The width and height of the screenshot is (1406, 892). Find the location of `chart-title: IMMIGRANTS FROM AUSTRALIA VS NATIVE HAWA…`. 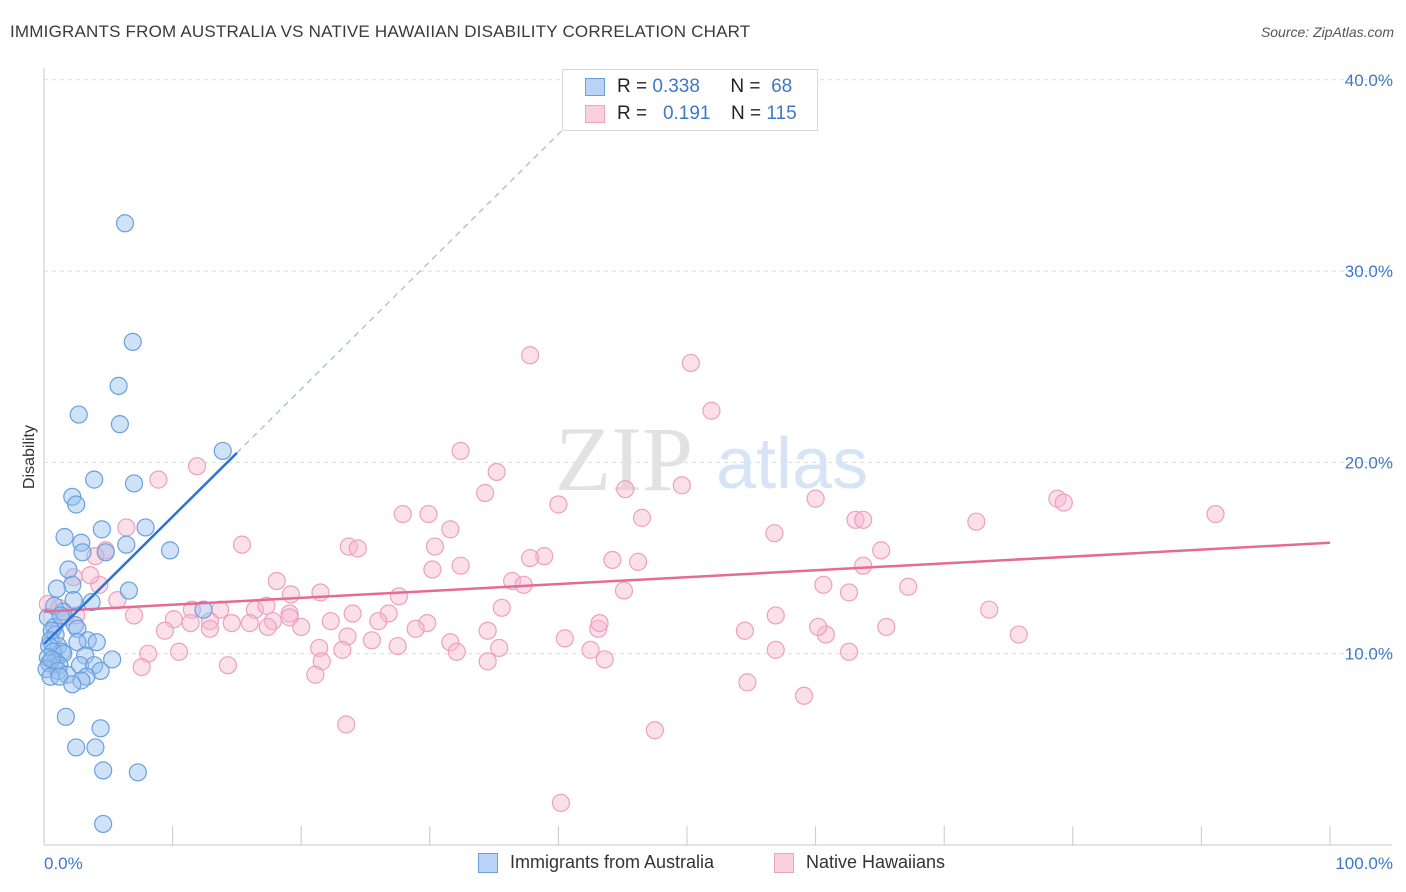

chart-title: IMMIGRANTS FROM AUSTRALIA VS NATIVE HAWA… is located at coordinates (380, 31).